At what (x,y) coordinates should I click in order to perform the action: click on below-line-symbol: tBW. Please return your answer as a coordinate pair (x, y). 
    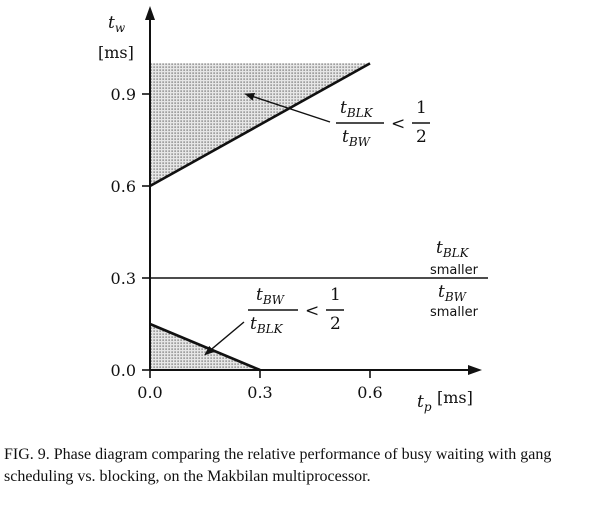
    Looking at the image, I should click on (453, 293).